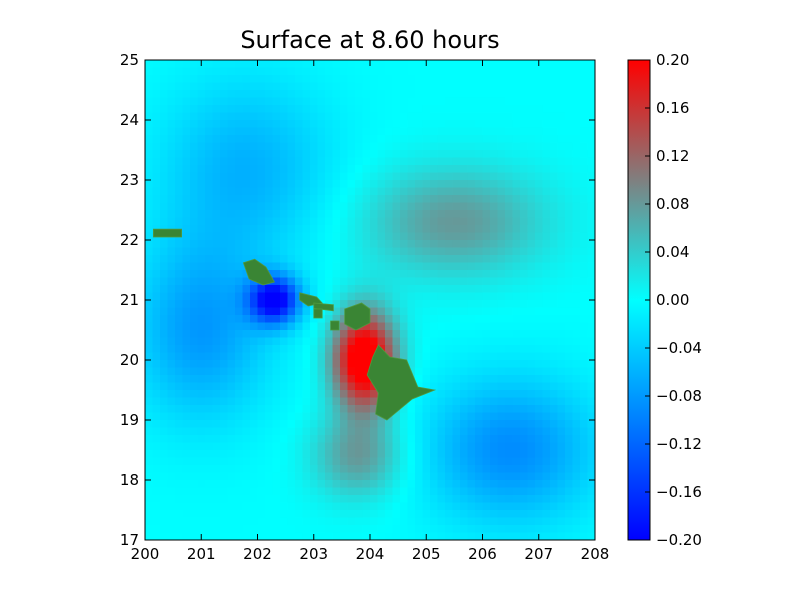  Describe the element at coordinates (370, 554) in the screenshot. I see `x-tick-label: 204` at that location.